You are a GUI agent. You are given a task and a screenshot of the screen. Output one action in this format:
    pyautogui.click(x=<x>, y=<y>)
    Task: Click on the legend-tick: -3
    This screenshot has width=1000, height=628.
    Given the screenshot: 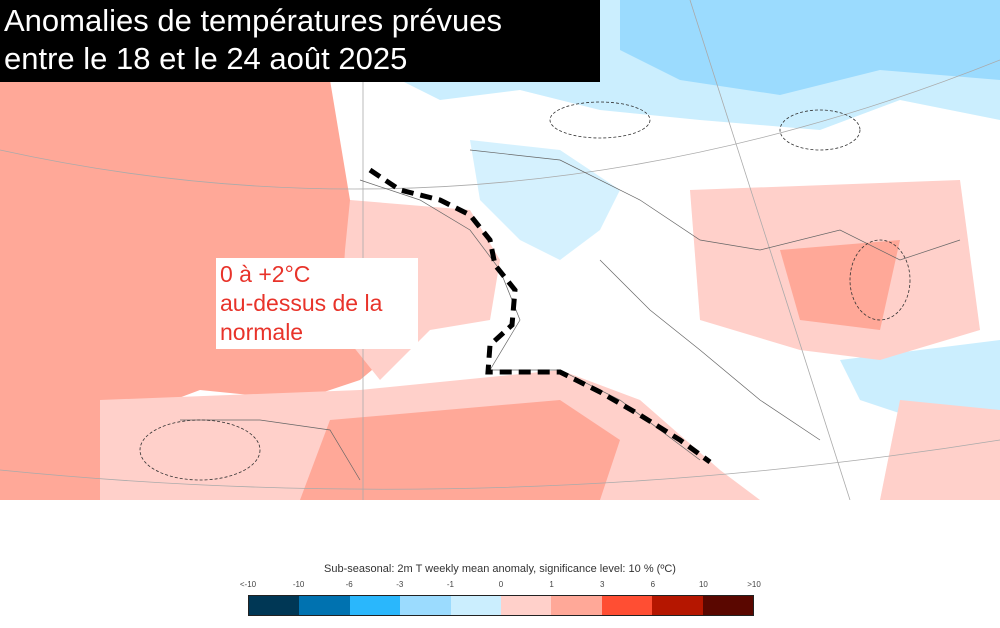 What is the action you would take?
    pyautogui.click(x=400, y=584)
    